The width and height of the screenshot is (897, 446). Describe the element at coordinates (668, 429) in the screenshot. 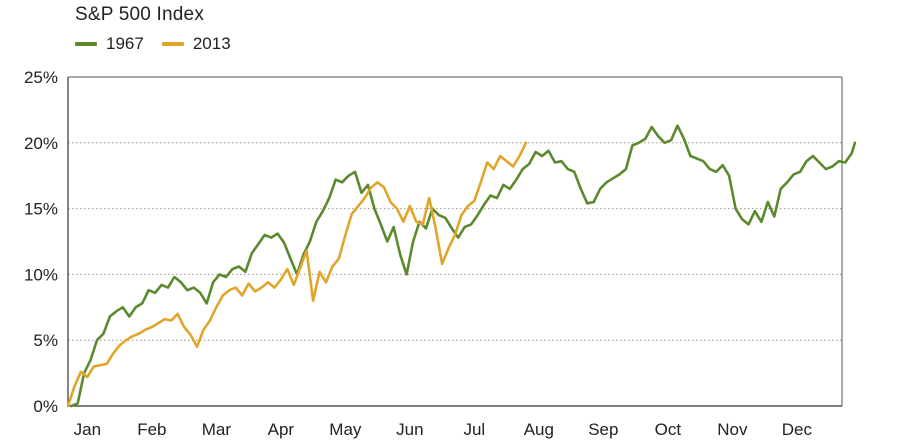

I see `x-tick-label-oct: Oct` at that location.